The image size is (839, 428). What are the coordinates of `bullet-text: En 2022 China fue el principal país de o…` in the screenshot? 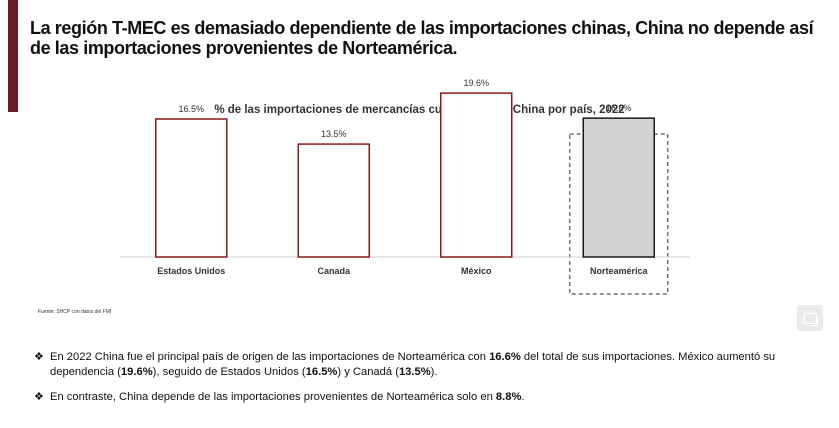 It's located at (412, 364).